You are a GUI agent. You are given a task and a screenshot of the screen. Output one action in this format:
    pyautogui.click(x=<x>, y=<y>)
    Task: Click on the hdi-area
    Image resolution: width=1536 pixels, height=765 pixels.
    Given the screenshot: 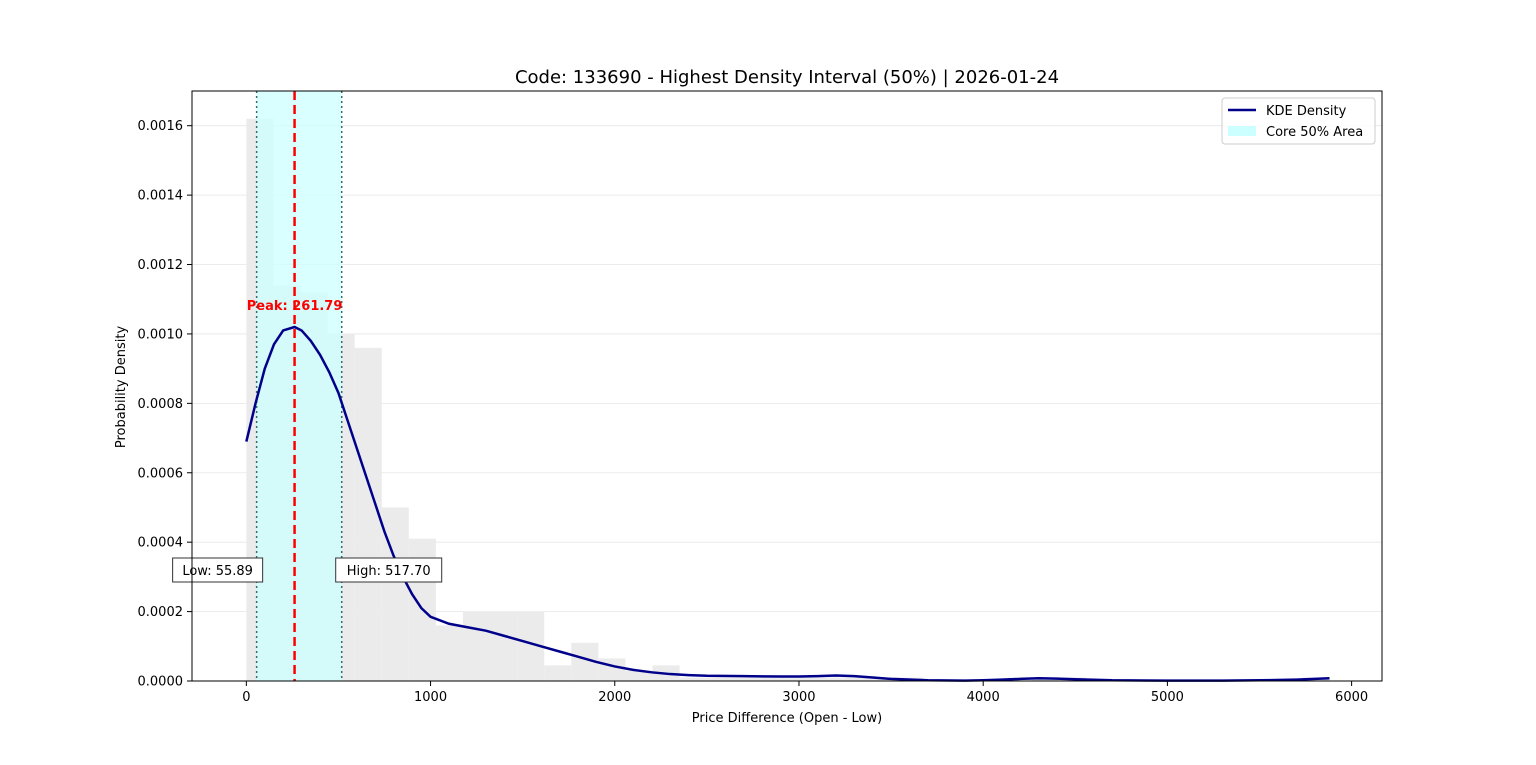 What is the action you would take?
    pyautogui.click(x=299, y=386)
    